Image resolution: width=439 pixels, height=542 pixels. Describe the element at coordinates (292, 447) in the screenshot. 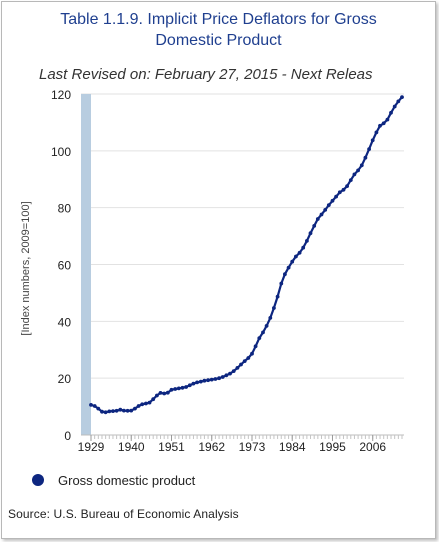

I see `x-tick-label: 1984` at that location.